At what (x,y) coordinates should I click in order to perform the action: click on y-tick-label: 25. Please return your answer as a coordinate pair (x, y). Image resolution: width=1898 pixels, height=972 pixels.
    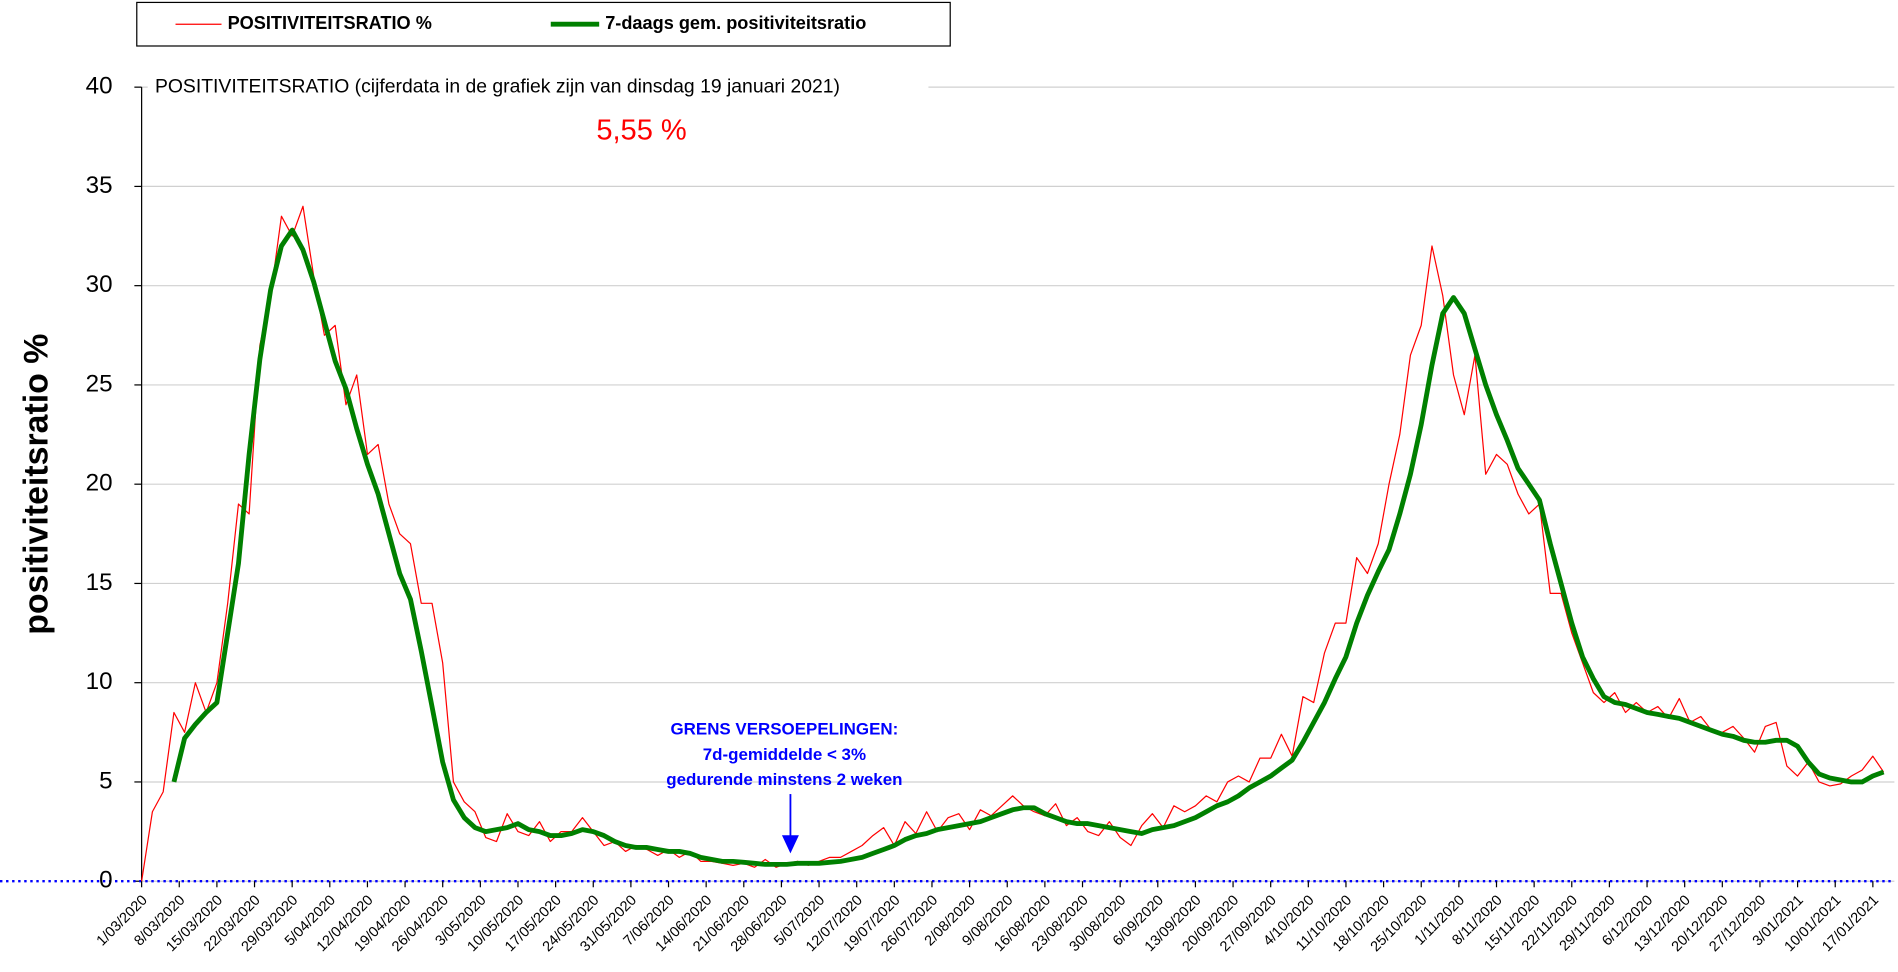
    Looking at the image, I should click on (99, 383).